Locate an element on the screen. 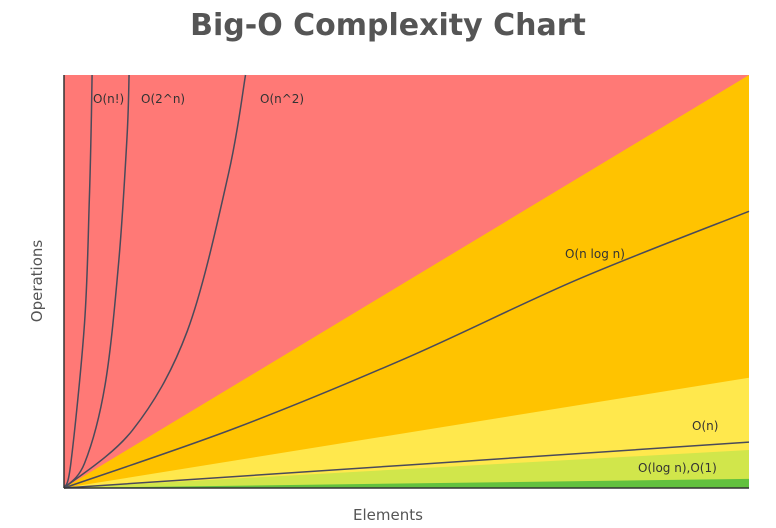 The width and height of the screenshot is (776, 528). curve-label-o-log-n-o-1: O(log n),O(1) is located at coordinates (677, 468).